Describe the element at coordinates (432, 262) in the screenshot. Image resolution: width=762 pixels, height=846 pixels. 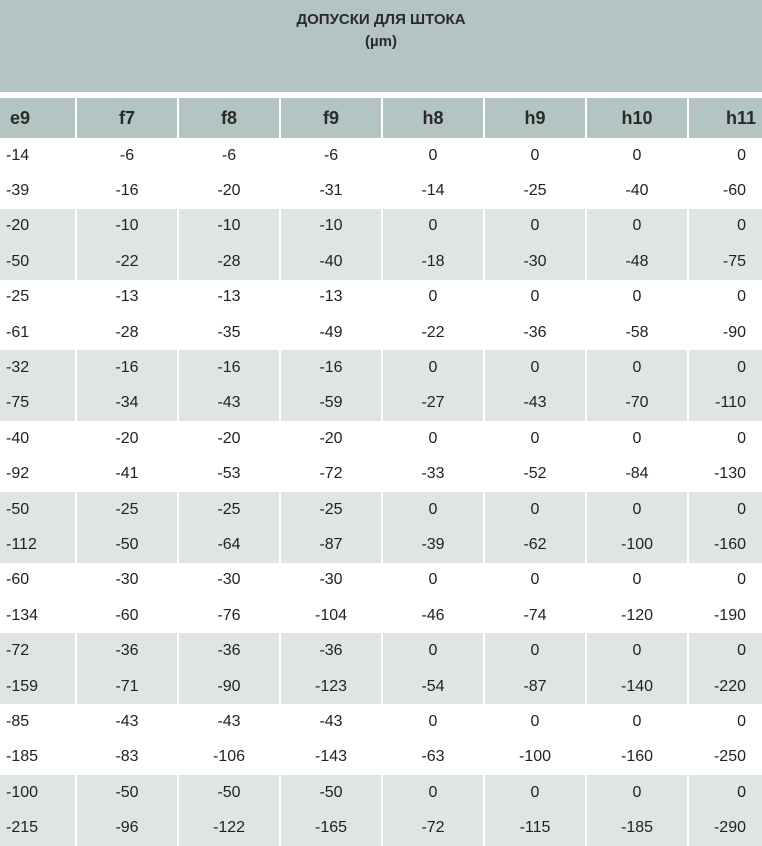
I see `table-cell: -18` at that location.